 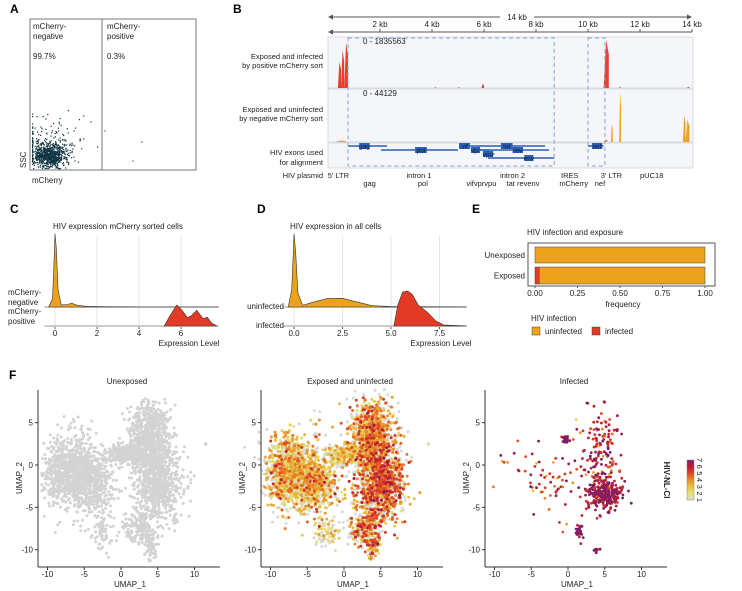 What do you see at coordinates (476, 209) in the screenshot?
I see `panel-label-e: E` at bounding box center [476, 209].